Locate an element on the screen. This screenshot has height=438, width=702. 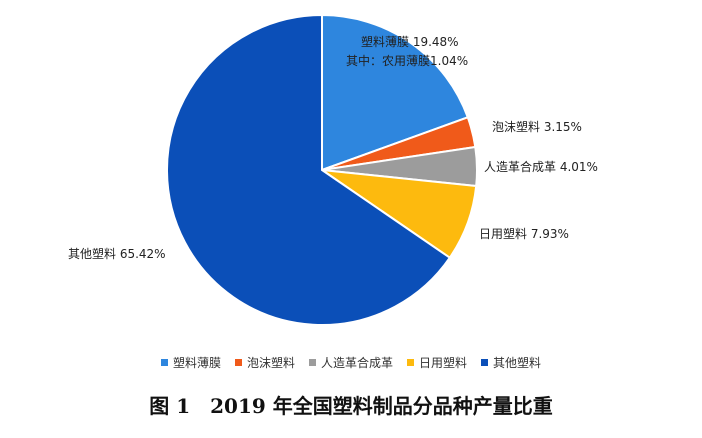
slice-sublabel-agricultural-film: 其中：农用薄膜1.04% is located at coordinates (407, 60).